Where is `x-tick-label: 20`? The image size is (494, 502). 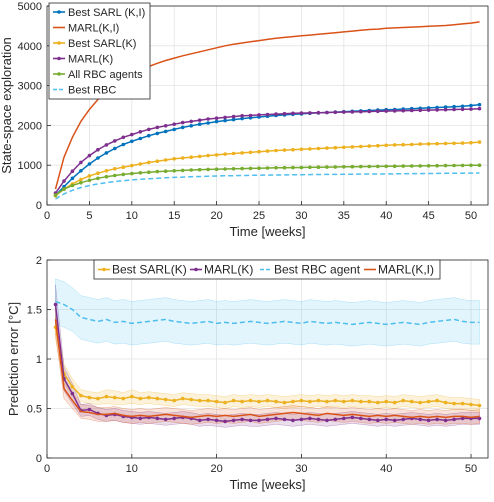
x-tick-label: 20 is located at coordinates (216, 469).